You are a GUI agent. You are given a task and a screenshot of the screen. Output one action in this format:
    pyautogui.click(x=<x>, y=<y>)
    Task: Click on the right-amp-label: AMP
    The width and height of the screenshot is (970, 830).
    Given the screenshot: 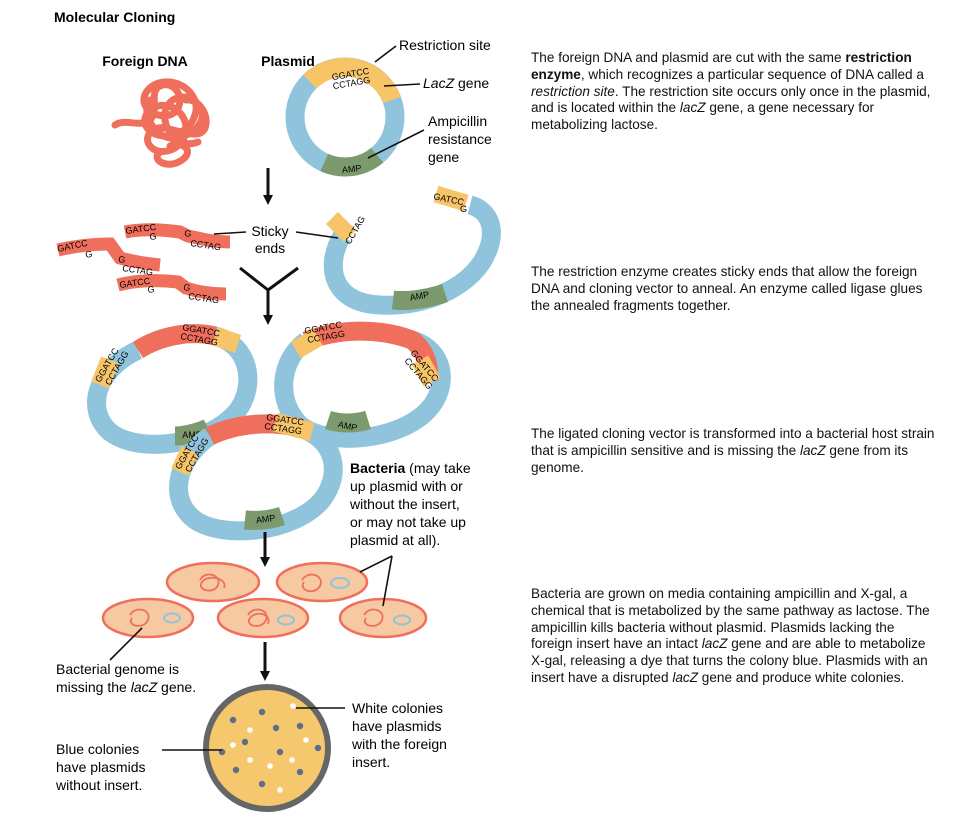 What is the action you would take?
    pyautogui.click(x=347, y=426)
    